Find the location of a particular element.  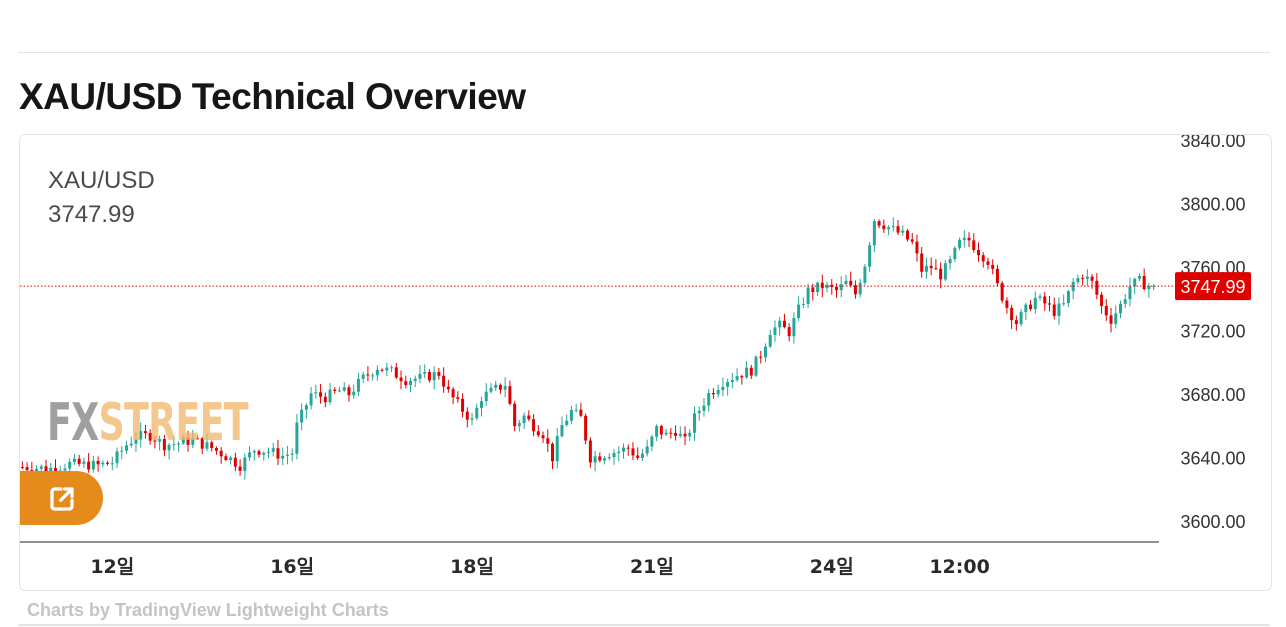

x-tick-label: 18일 is located at coordinates (472, 567).